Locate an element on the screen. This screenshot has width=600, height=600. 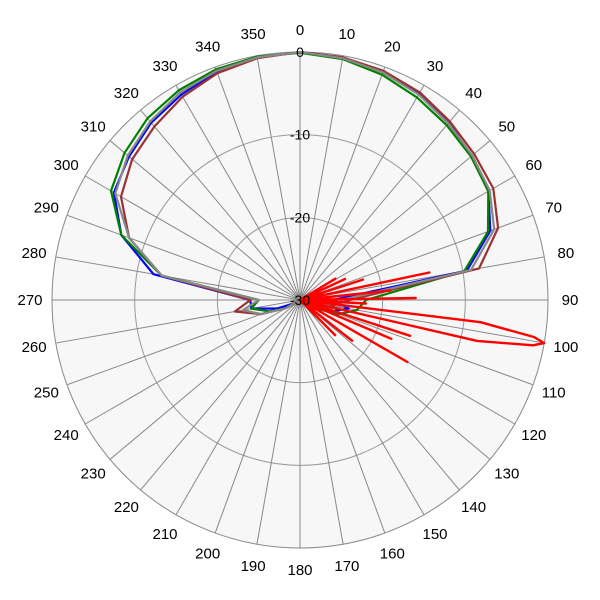
angle-tick-label: 170 is located at coordinates (346, 566).